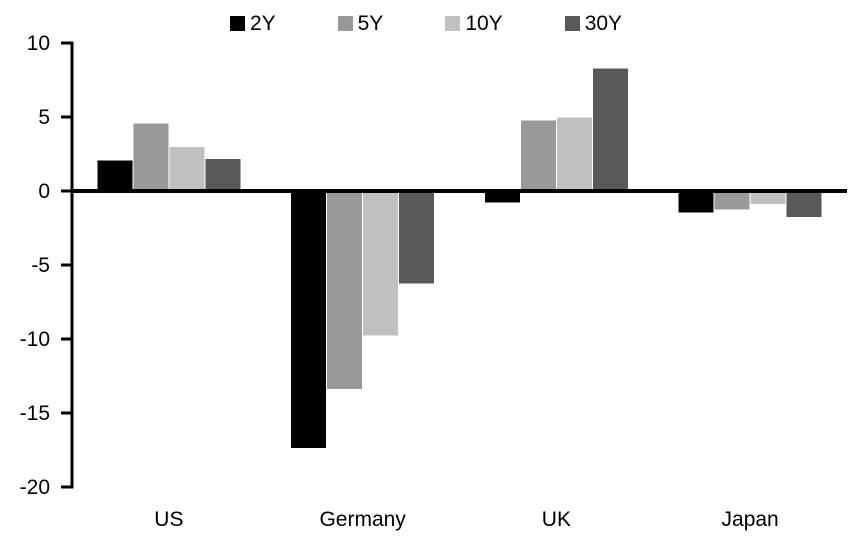 Image resolution: width=852 pixels, height=539 pixels. Describe the element at coordinates (556, 519) in the screenshot. I see `category-label-uk: UK` at that location.